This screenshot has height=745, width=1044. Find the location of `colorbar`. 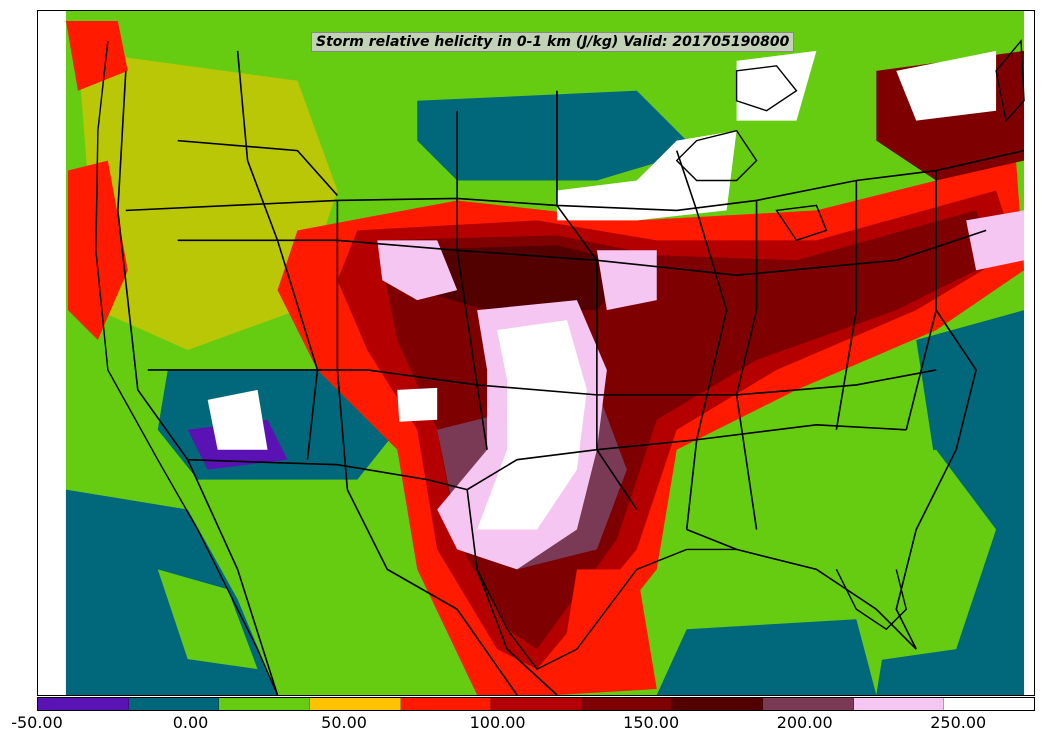

colorbar is located at coordinates (536, 704).